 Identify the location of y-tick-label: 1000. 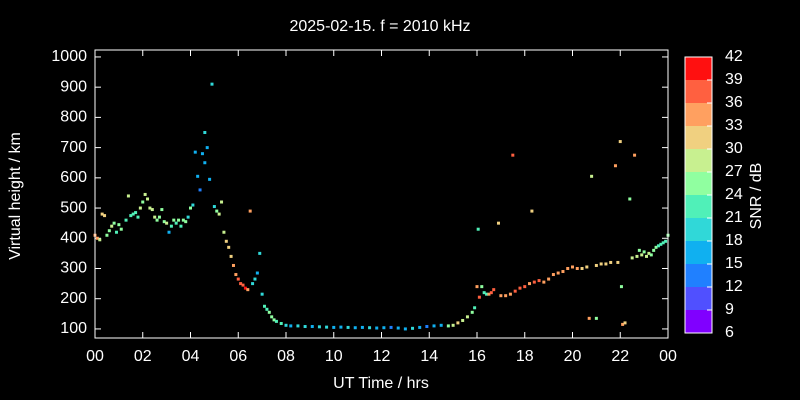
(69, 56).